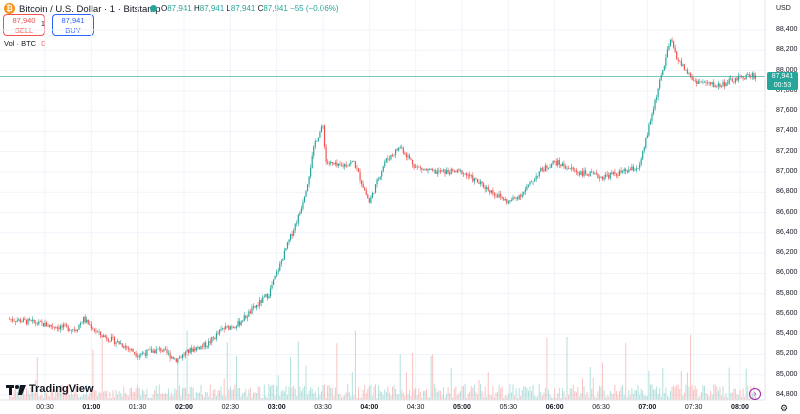 Image resolution: width=800 pixels, height=414 pixels. What do you see at coordinates (24, 43) in the screenshot?
I see `volume-indicator-legend: Vol · BTC 0` at bounding box center [24, 43].